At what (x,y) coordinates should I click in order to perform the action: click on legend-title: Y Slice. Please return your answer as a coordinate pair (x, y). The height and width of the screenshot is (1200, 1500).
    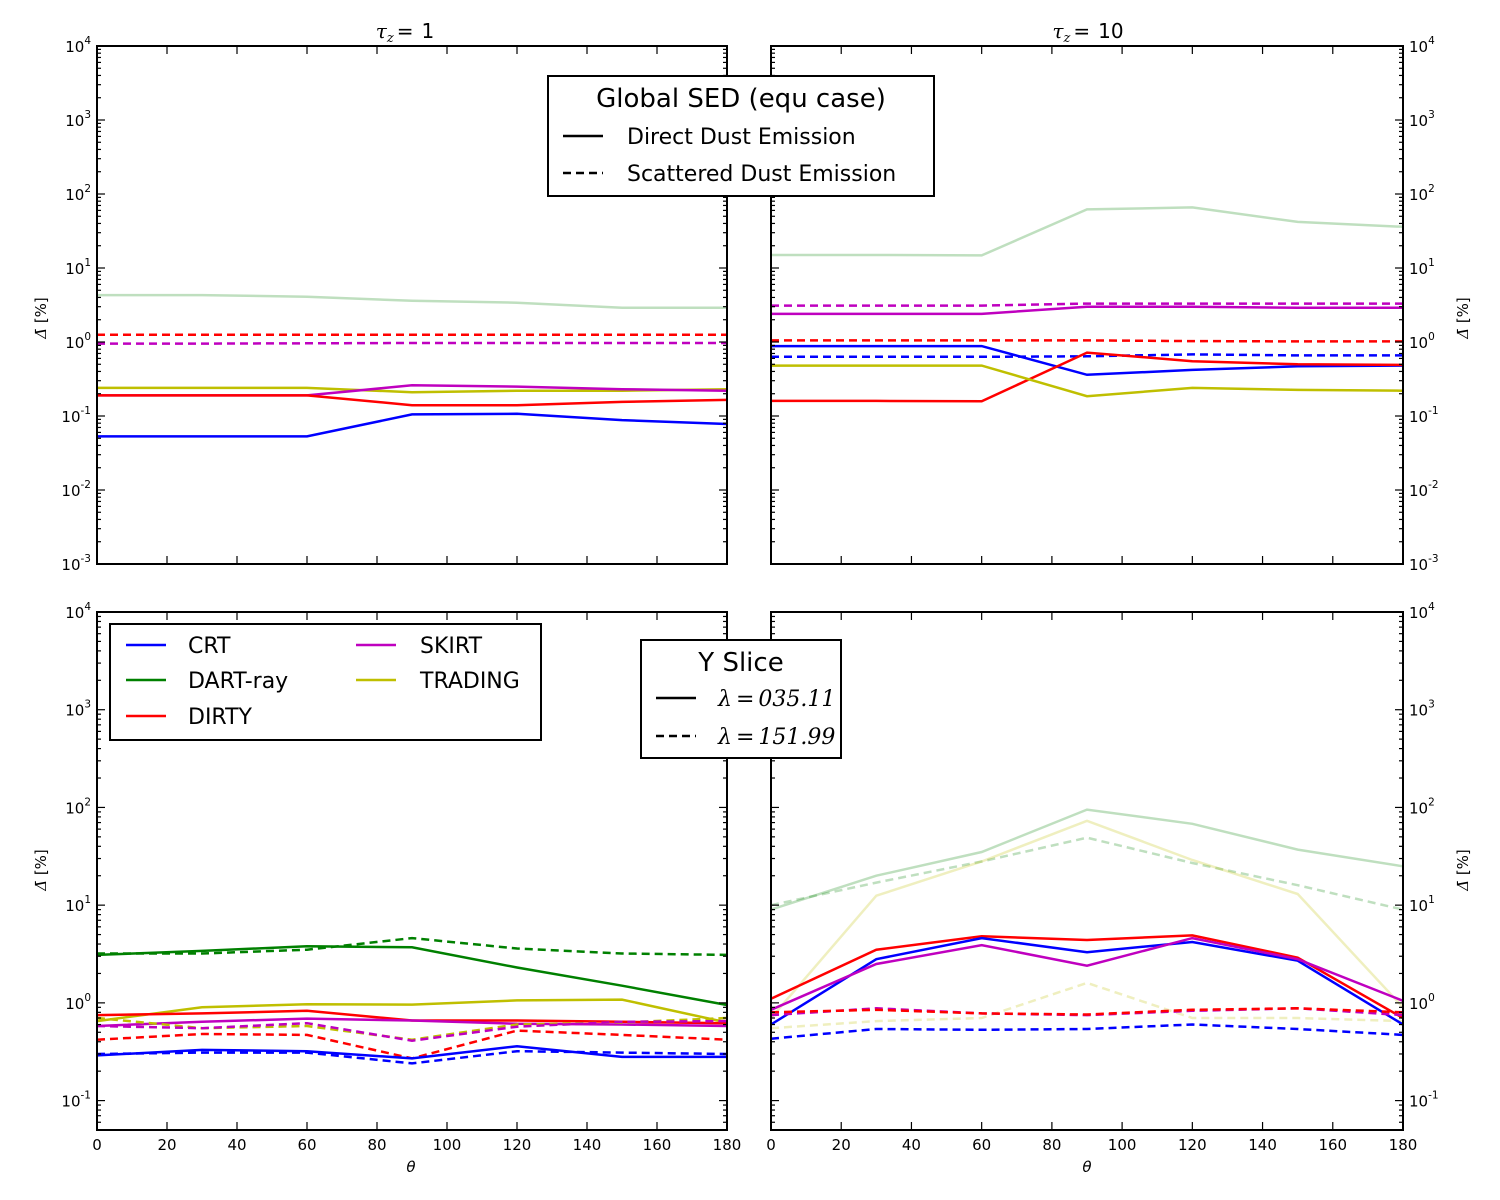
    Looking at the image, I should click on (740, 663).